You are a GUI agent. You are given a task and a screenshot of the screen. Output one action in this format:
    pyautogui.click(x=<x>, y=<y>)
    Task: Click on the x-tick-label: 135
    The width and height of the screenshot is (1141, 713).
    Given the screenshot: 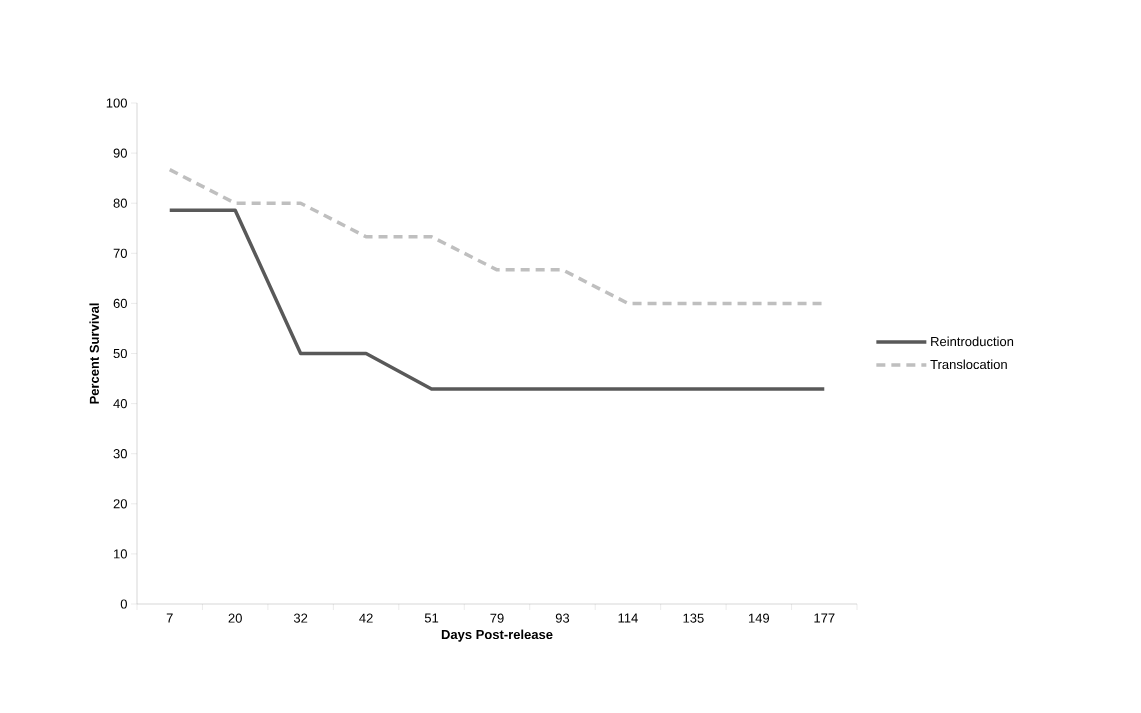 What is the action you would take?
    pyautogui.click(x=693, y=618)
    